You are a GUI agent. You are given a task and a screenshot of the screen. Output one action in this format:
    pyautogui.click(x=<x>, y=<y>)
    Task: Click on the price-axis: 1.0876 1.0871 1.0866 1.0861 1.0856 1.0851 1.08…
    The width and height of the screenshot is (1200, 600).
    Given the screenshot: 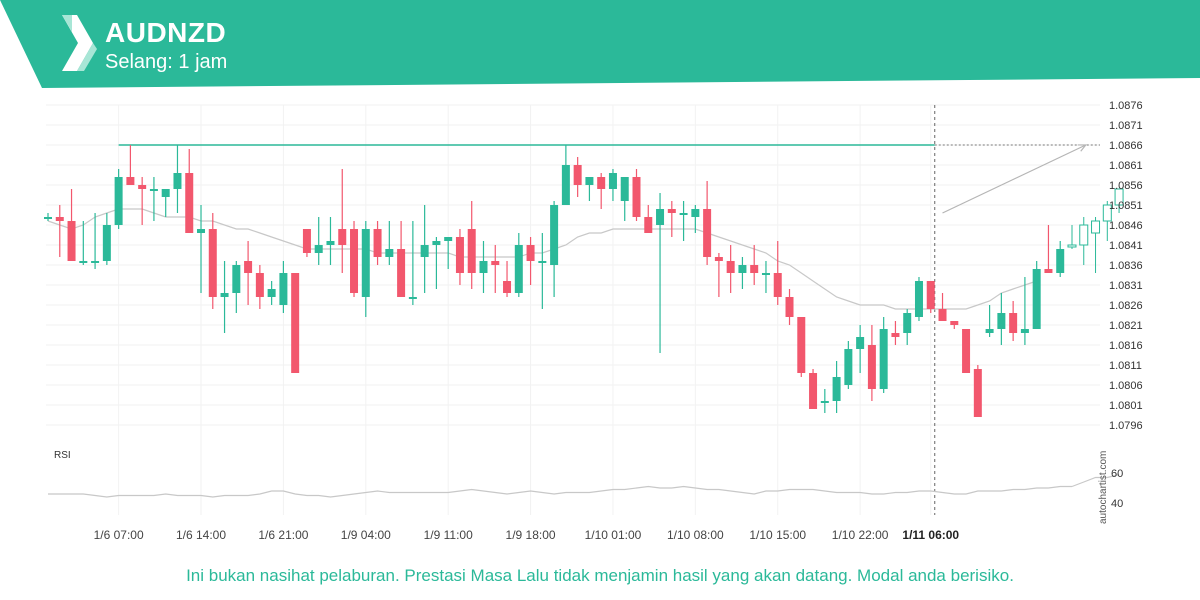 What is the action you would take?
    pyautogui.click(x=1126, y=266)
    